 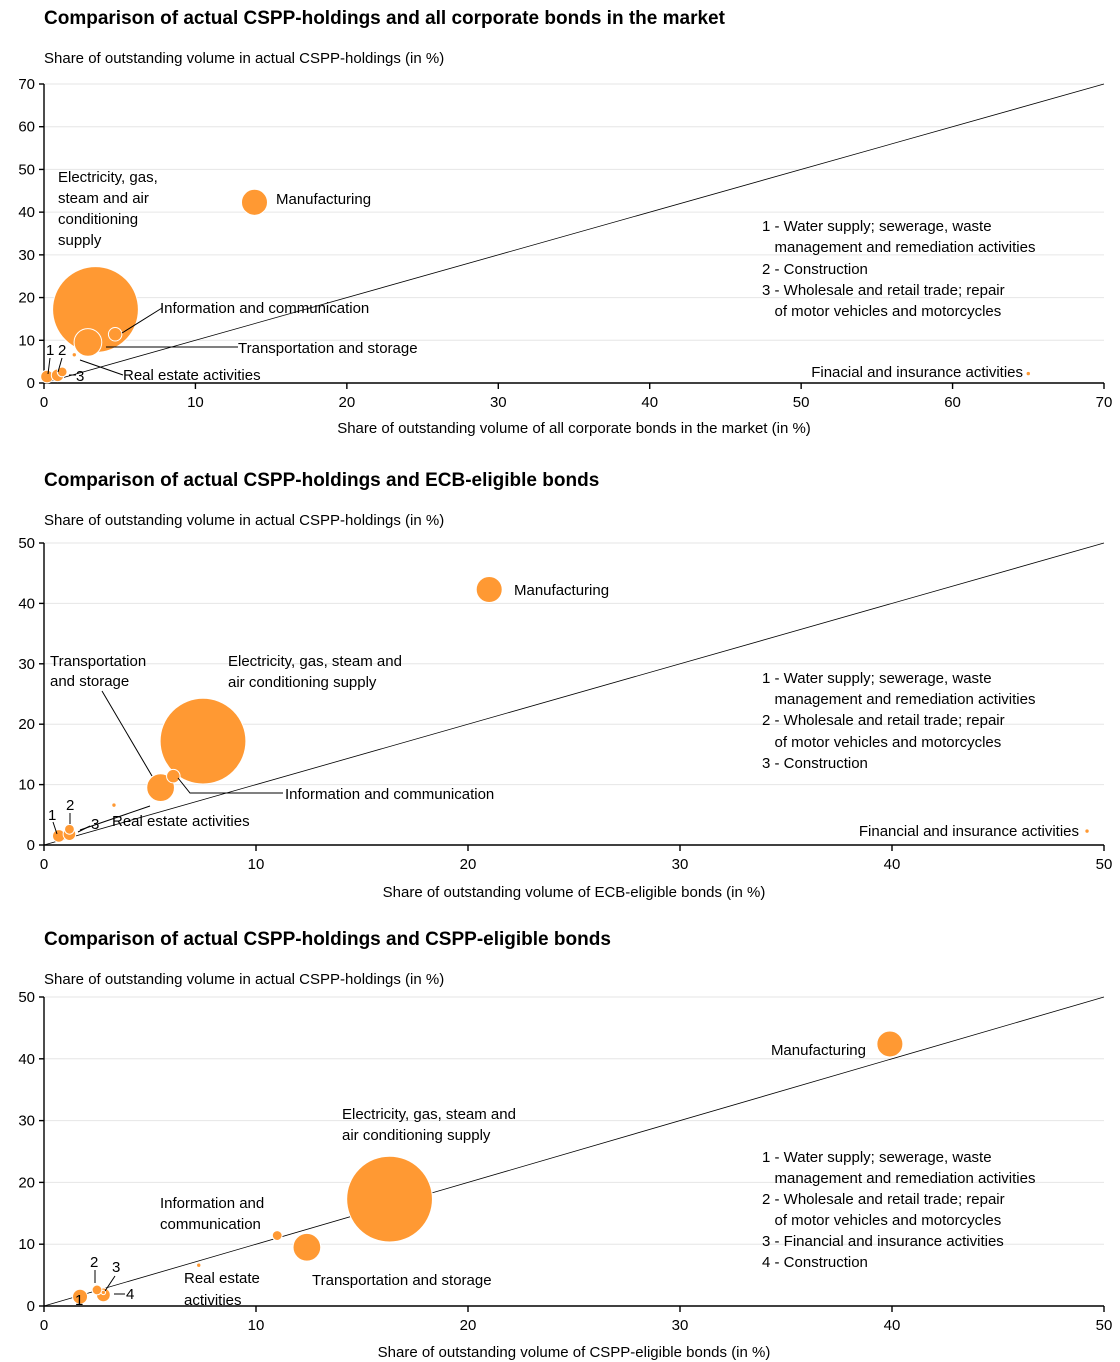 What do you see at coordinates (62, 372) in the screenshot?
I see `bubble-c` at bounding box center [62, 372].